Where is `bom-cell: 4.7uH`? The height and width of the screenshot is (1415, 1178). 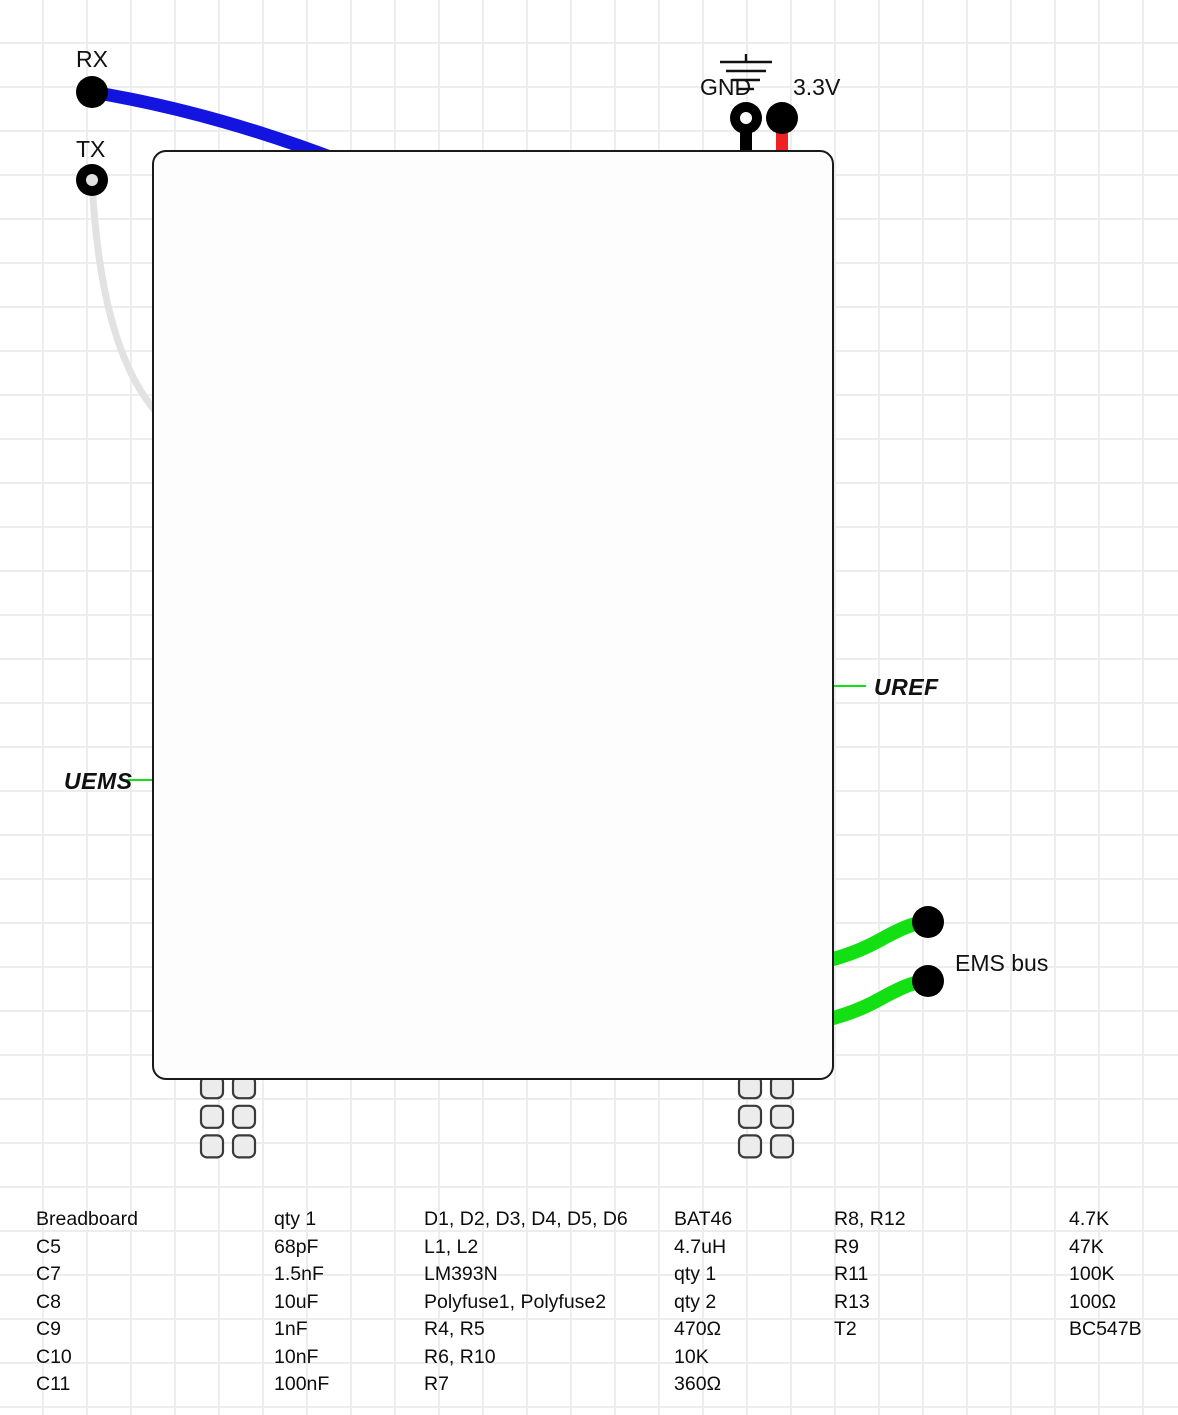
bom-cell: 4.7uH is located at coordinates (700, 1246).